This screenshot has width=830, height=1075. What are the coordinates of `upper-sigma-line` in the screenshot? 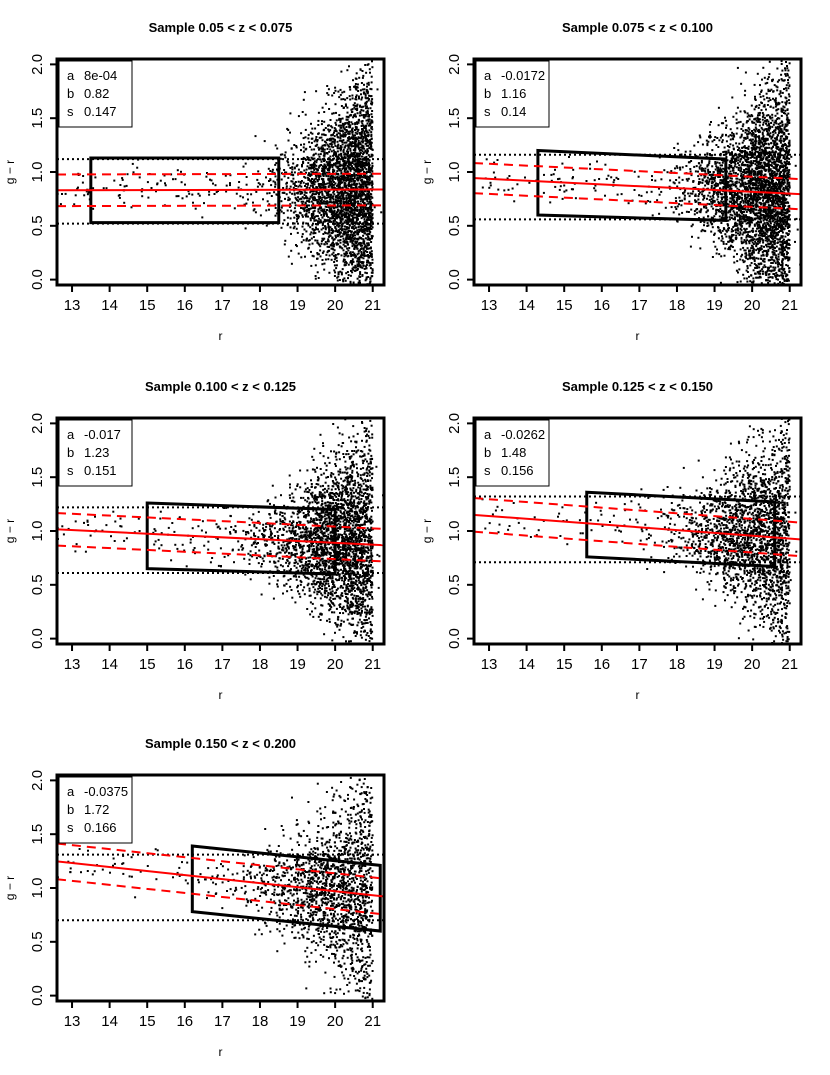 It's located at (220, 174).